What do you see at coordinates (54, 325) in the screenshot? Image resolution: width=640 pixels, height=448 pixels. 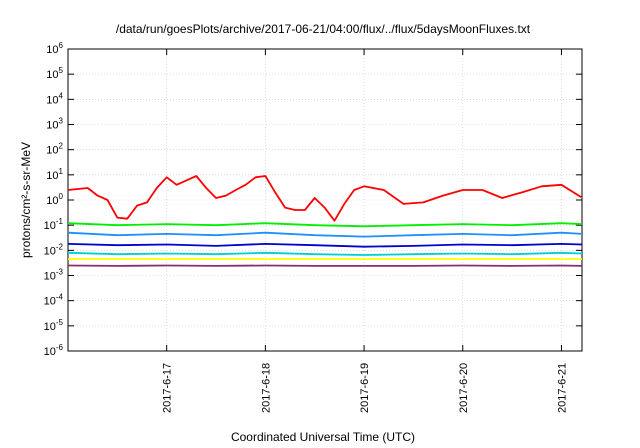 I see `y-tick-label: 10⁻⁵` at bounding box center [54, 325].